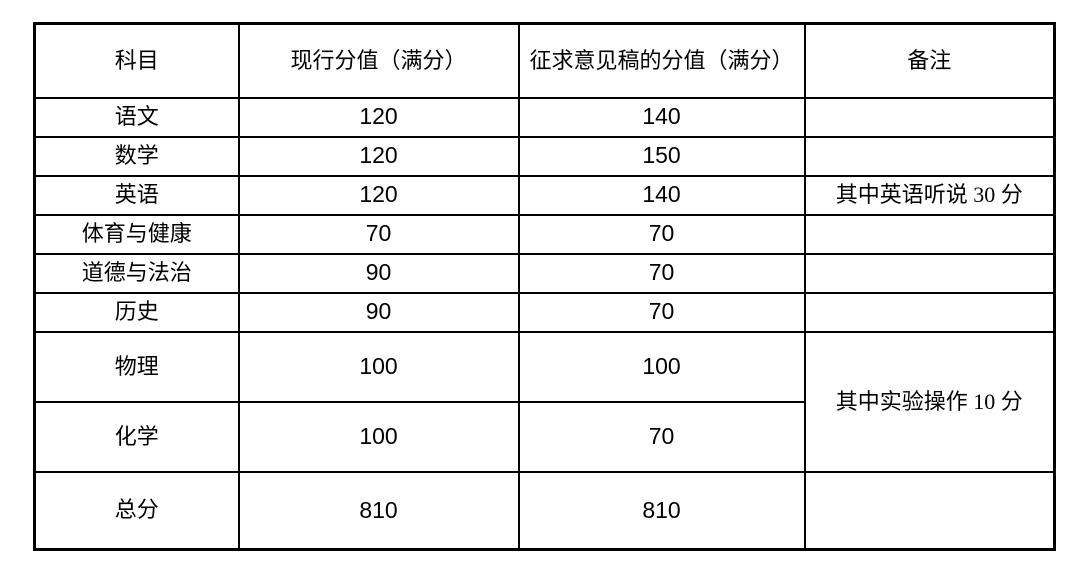  I want to click on cell-proposed-score: 100, so click(661, 366).